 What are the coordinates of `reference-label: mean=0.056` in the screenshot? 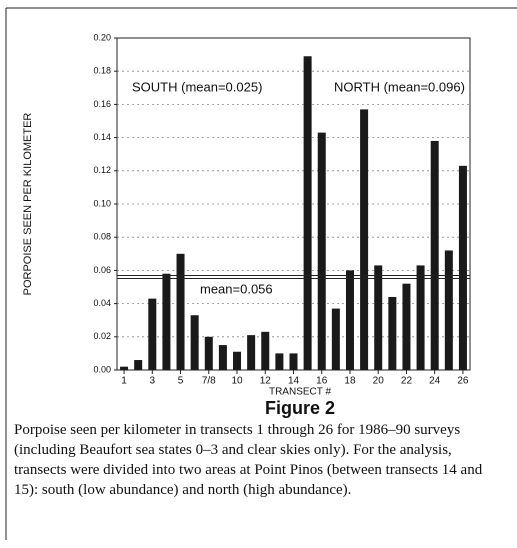 It's located at (236, 288).